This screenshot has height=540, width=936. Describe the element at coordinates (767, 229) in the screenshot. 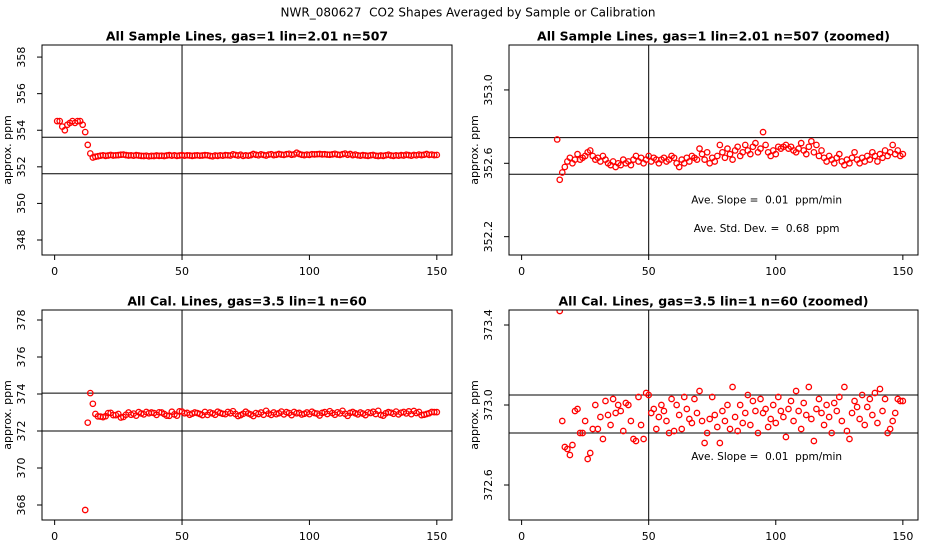

I see `annotation: Ave. Std. Dev. = 0.68 ppm` at that location.